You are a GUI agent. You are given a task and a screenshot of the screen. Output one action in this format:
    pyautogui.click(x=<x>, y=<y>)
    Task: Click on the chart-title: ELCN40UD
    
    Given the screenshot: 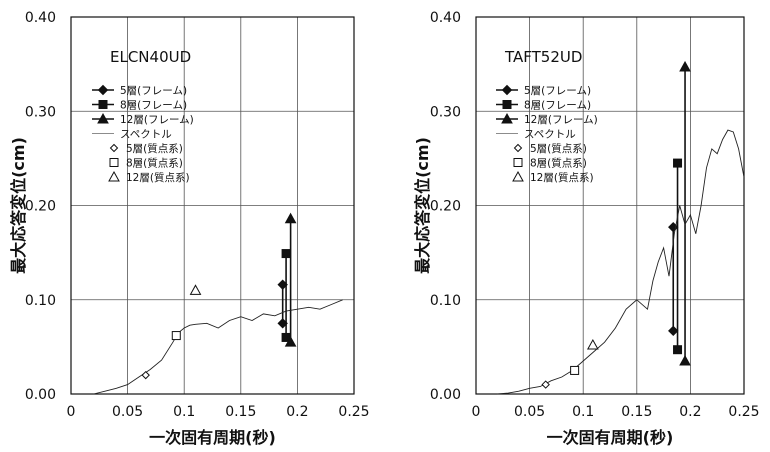 What is the action you would take?
    pyautogui.click(x=150, y=57)
    